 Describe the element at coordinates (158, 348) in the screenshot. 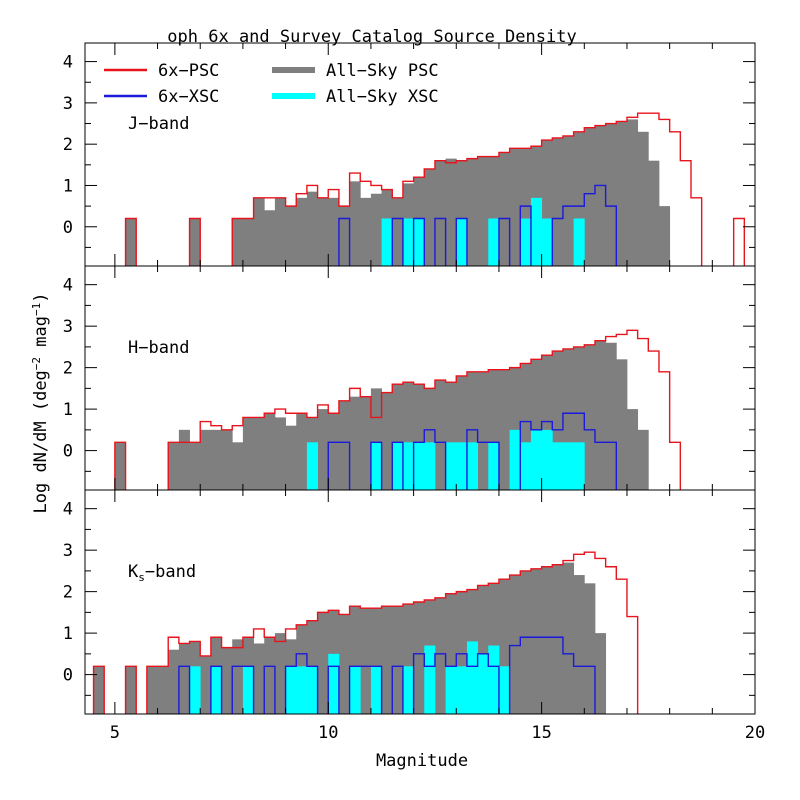

I see `panel-label-1: H−band` at that location.